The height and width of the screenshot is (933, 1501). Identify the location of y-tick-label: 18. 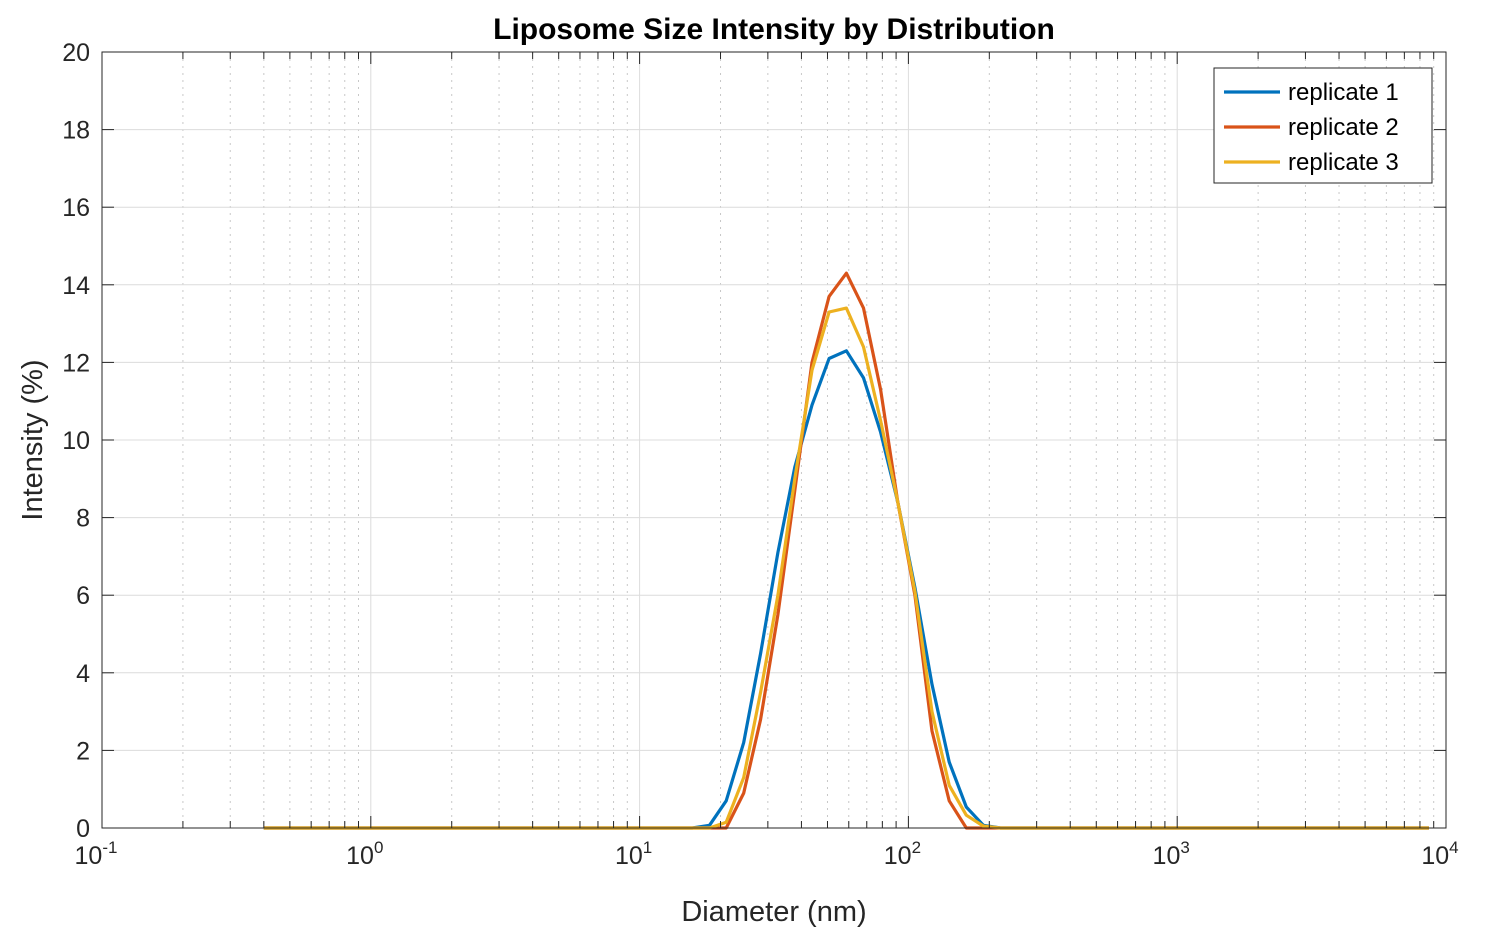
(76, 131).